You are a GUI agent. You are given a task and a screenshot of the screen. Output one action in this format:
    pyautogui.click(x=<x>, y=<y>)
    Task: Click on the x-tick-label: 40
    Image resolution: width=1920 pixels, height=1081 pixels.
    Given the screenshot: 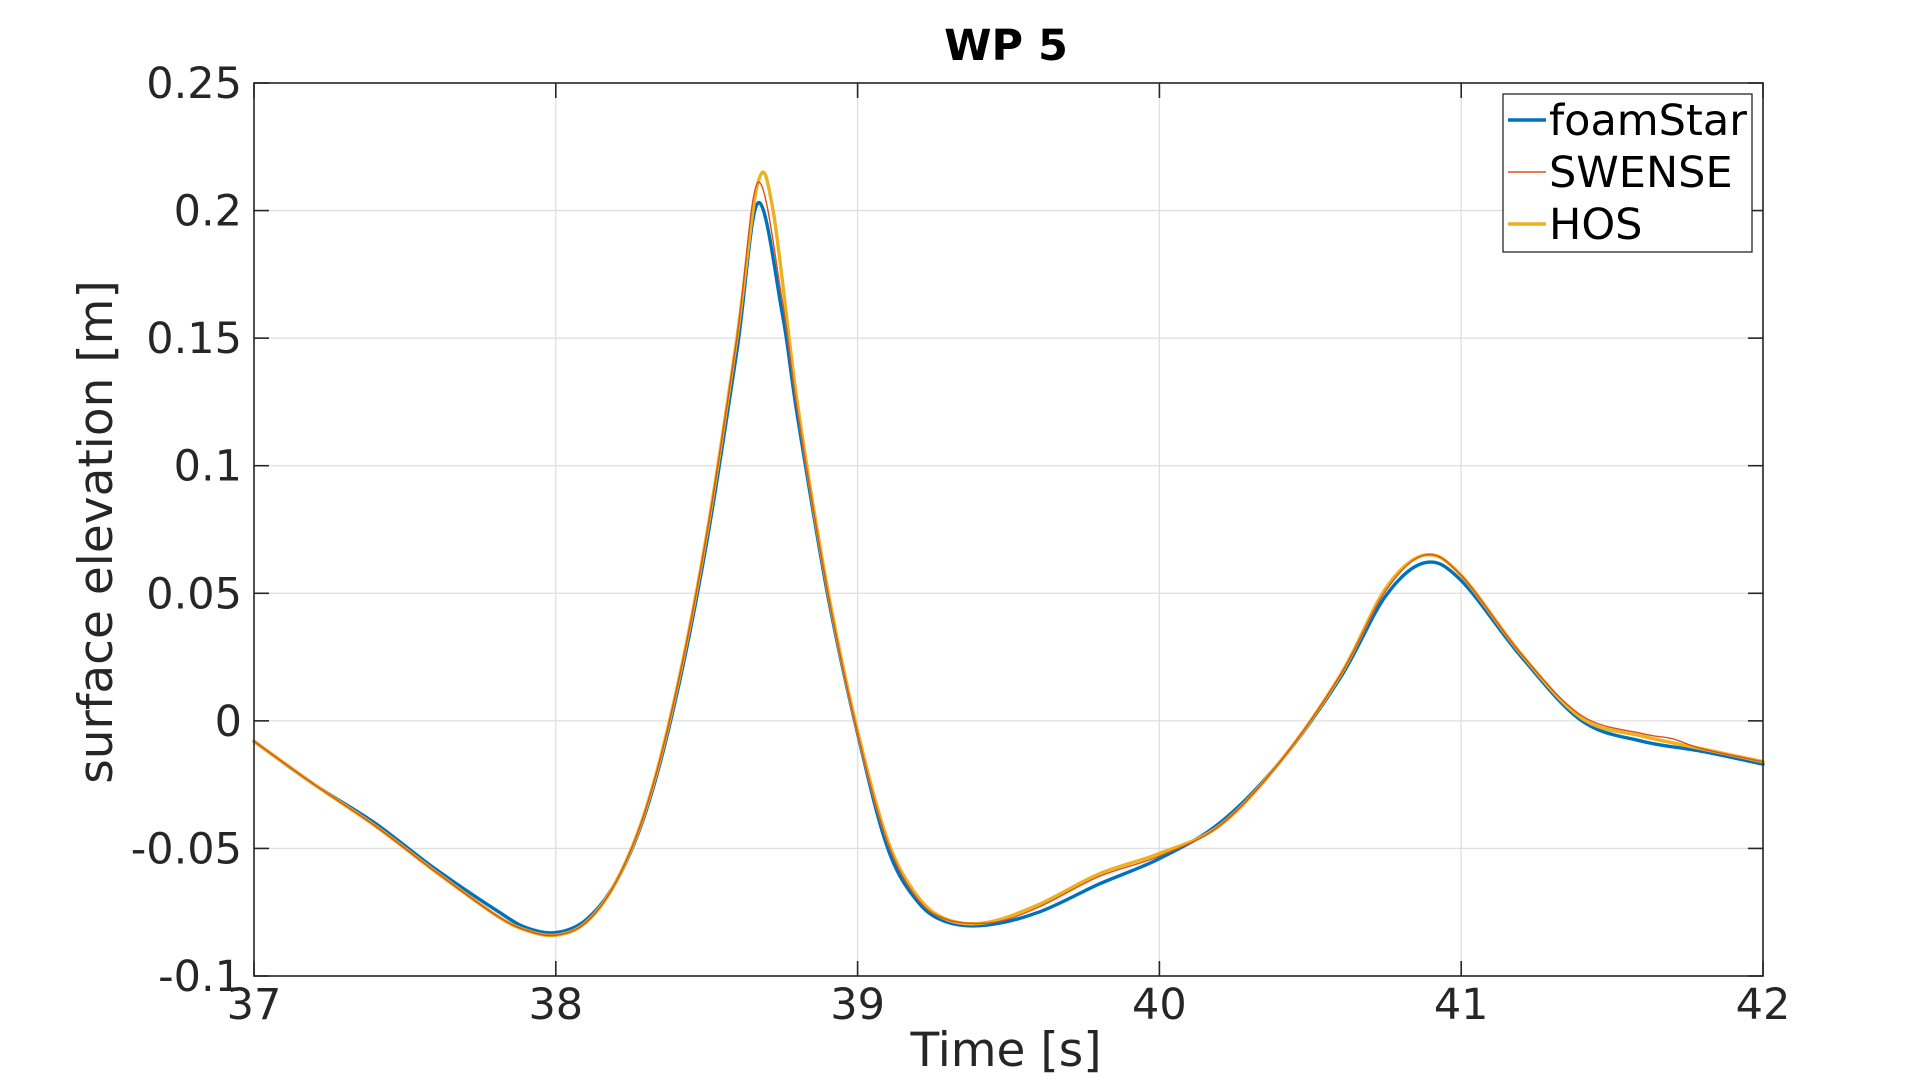 What is the action you would take?
    pyautogui.click(x=1159, y=1005)
    